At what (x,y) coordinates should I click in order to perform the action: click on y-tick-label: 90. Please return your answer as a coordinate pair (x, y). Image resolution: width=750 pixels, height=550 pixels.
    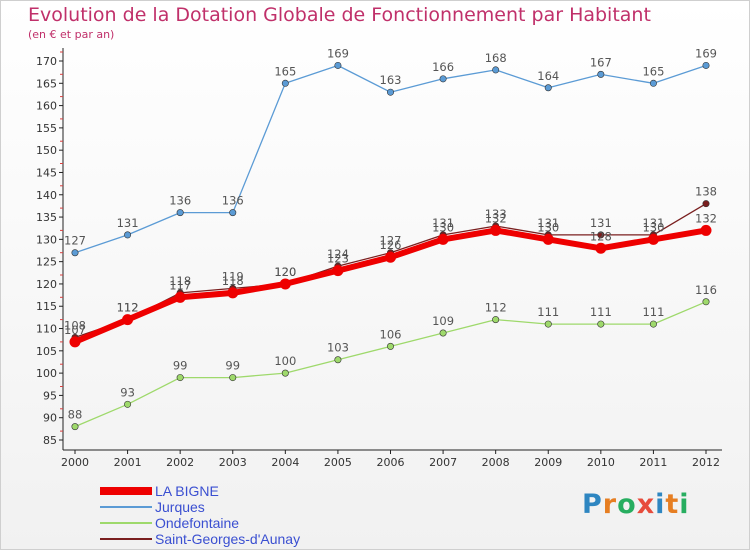
    Looking at the image, I should click on (50, 418).